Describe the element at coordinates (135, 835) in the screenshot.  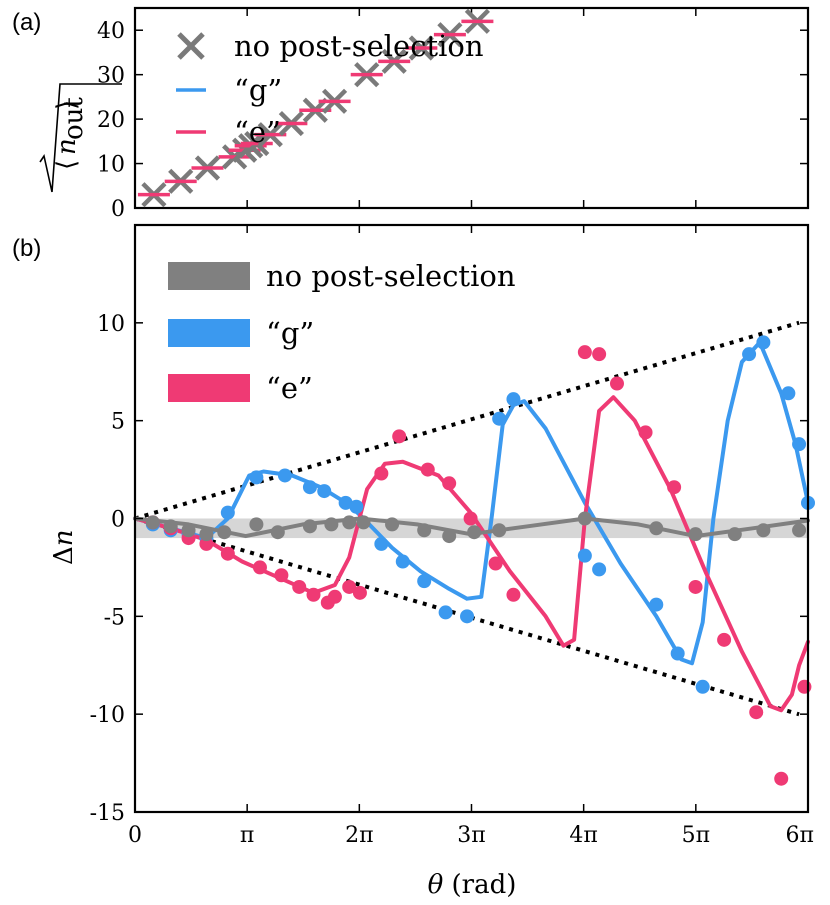
I see `b-xtick-label: 0` at that location.